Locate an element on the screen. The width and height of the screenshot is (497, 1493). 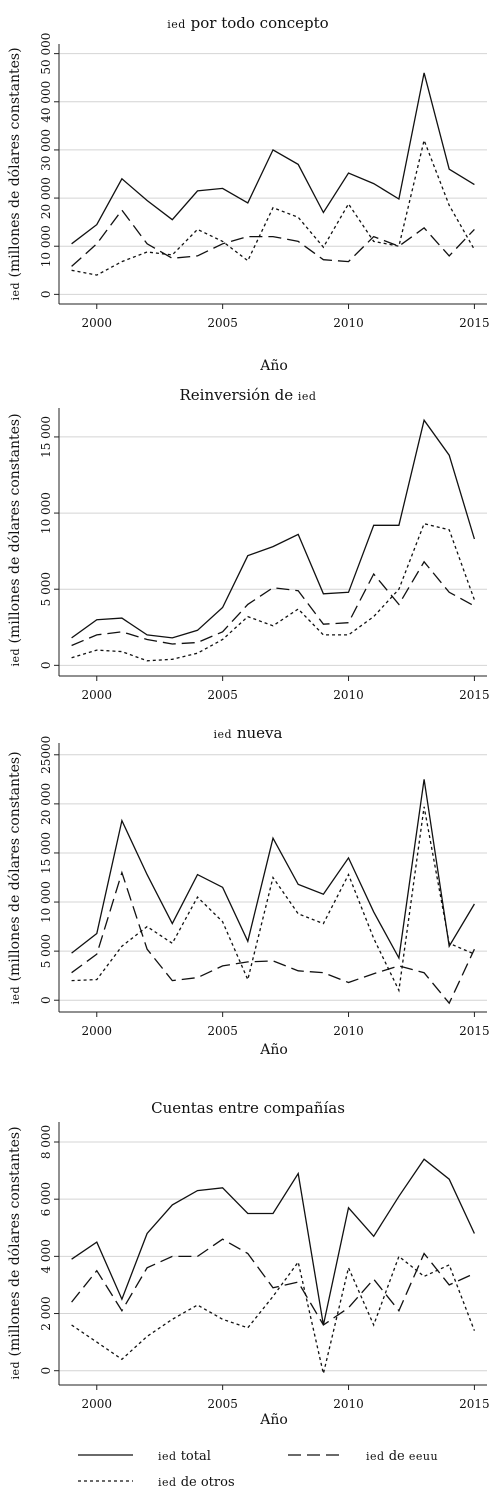
y-tick-label: 40 000 is located at coordinates (46, 102).